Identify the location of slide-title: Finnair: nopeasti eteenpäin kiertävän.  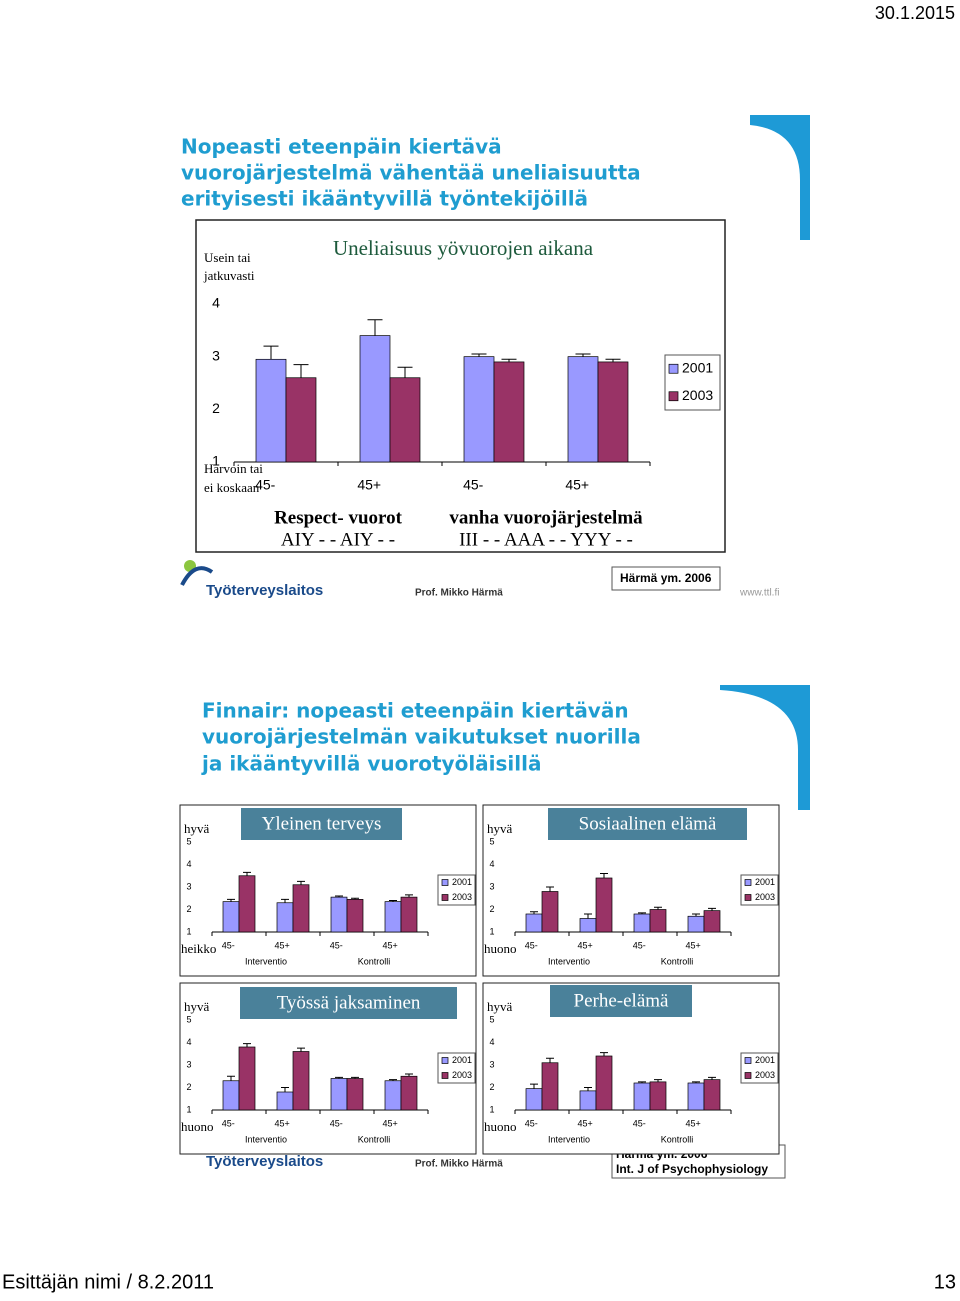
(415, 711).